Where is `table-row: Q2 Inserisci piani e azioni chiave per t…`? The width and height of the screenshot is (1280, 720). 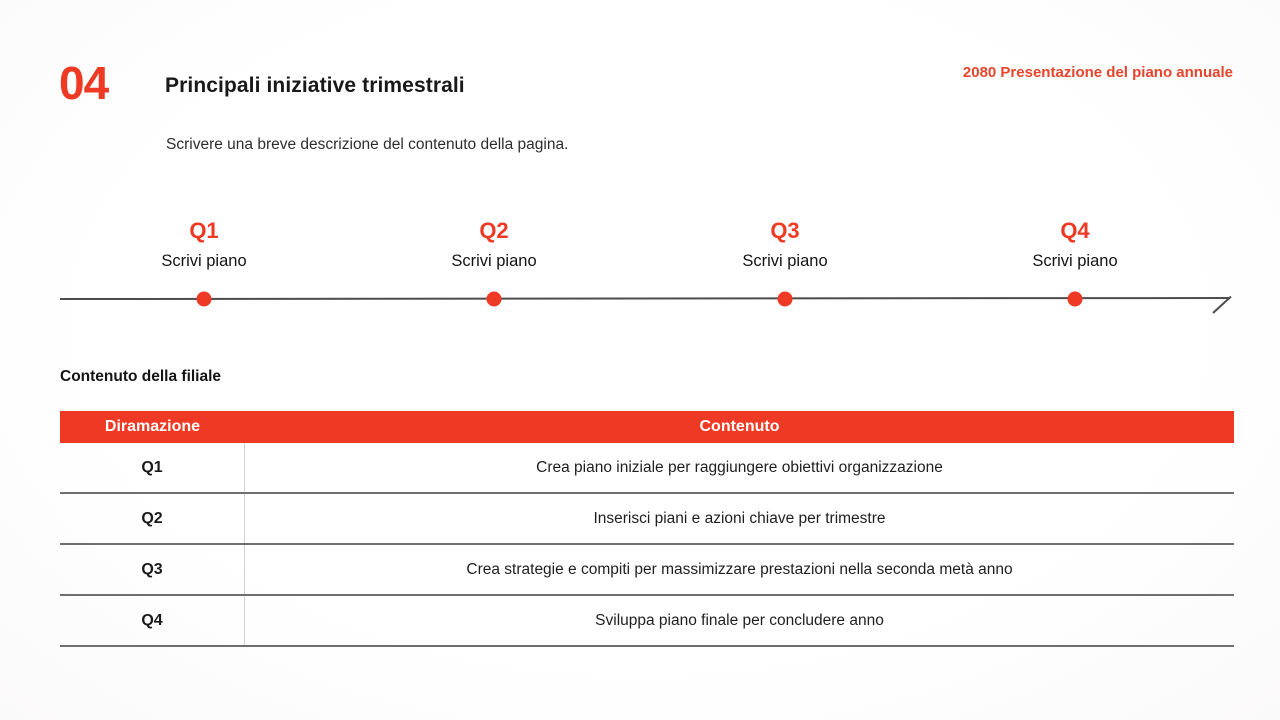
table-row: Q2 Inserisci piani e azioni chiave per t… is located at coordinates (647, 519).